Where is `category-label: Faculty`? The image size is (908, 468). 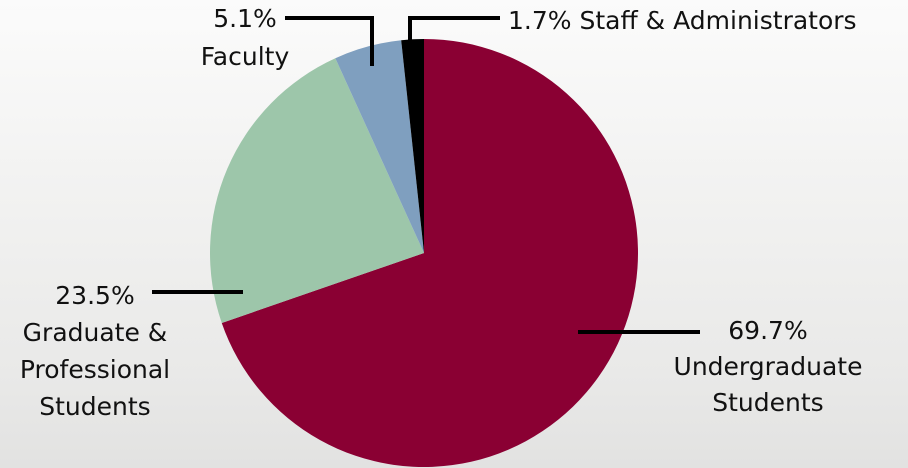 category-label: Faculty is located at coordinates (245, 56).